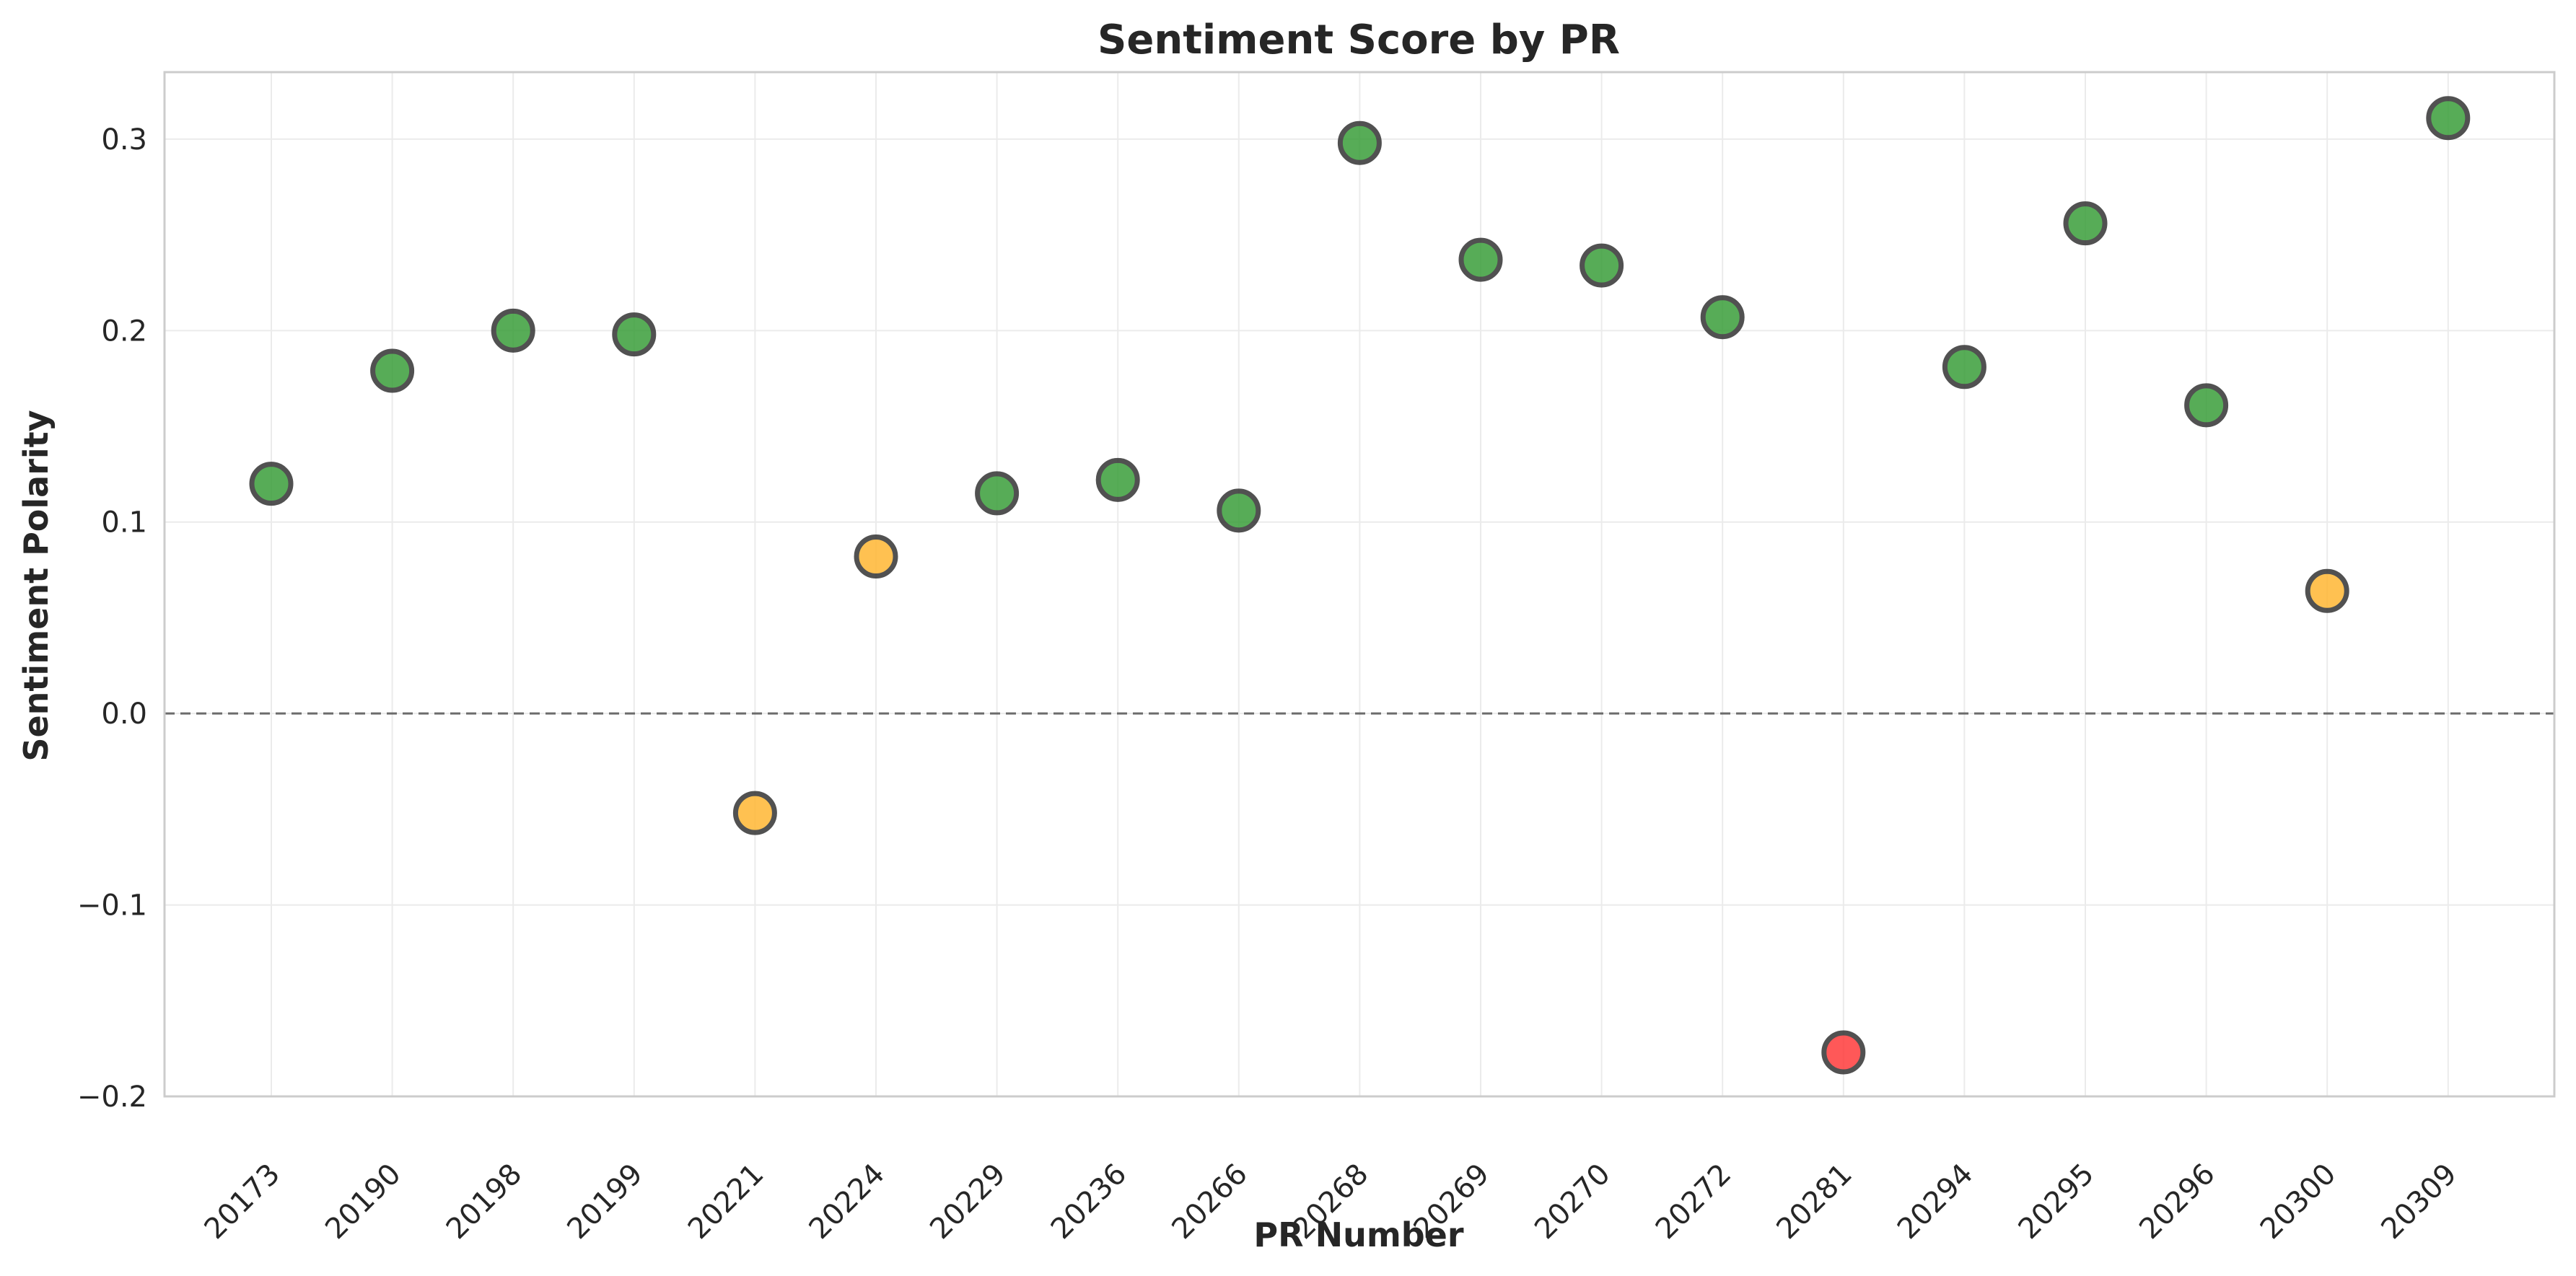 The height and width of the screenshot is (1276, 2576). I want to click on x-tick-label: 20190, so click(363, 1202).